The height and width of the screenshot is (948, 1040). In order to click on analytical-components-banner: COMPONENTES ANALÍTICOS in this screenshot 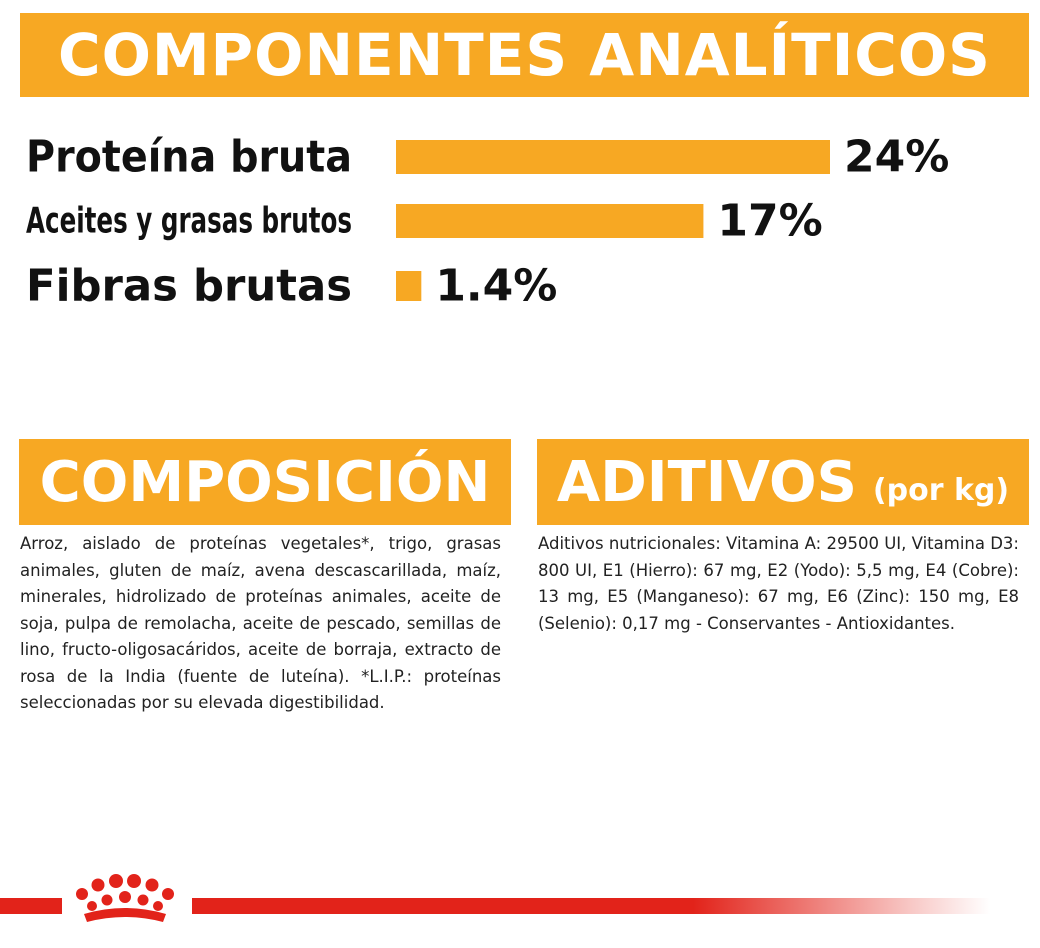, I will do `click(524, 55)`.